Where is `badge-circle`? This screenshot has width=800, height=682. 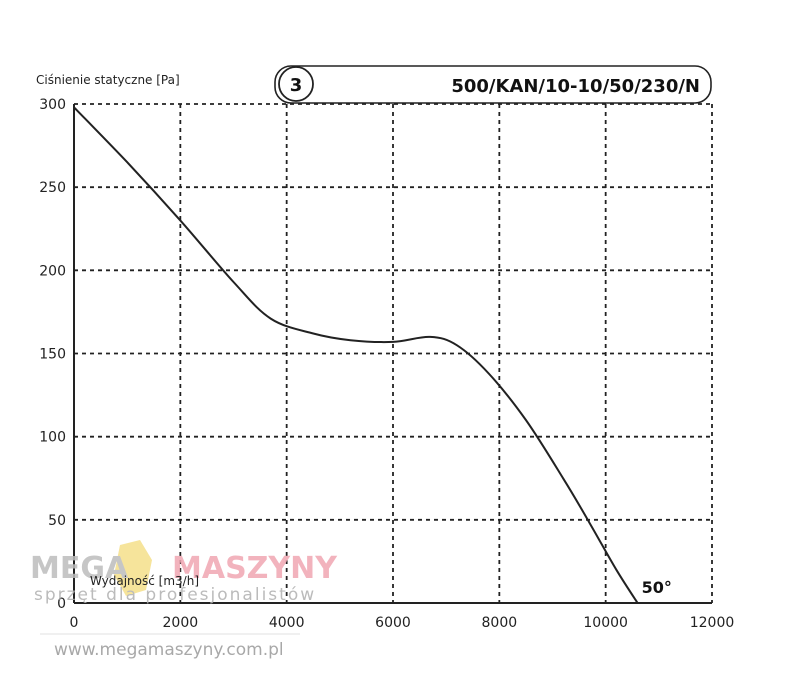
badge-circle is located at coordinates (296, 84).